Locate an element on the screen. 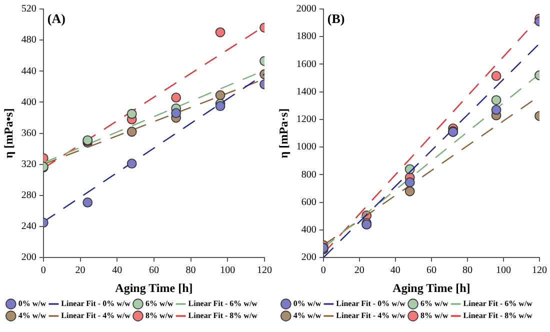  y-tick-label: 1600 is located at coordinates (306, 64).